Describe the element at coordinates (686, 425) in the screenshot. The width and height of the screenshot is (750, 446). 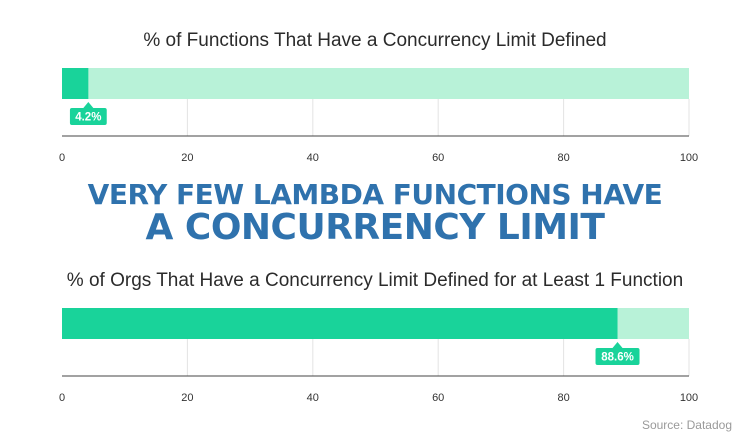
I see `source-note: Source: Datadog` at that location.